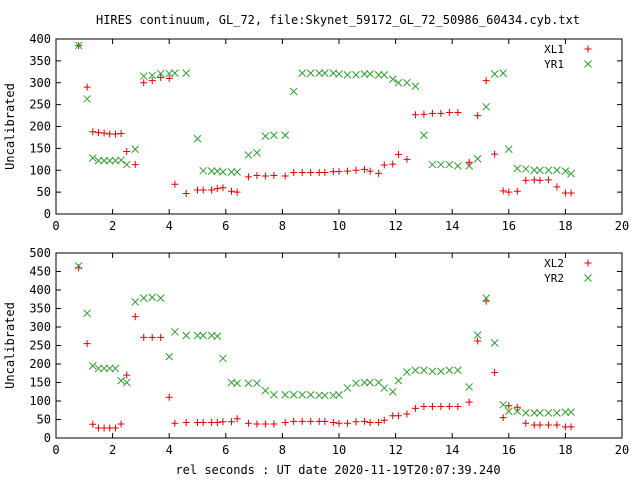  I want to click on x-tick-label: 4, so click(169, 226).